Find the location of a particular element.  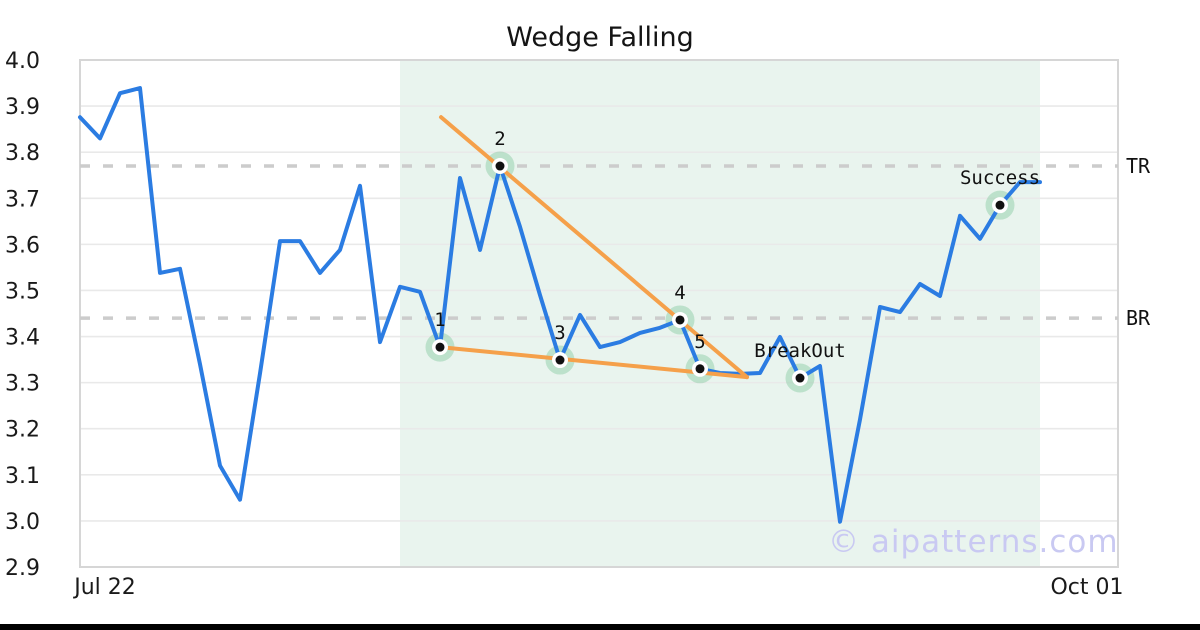

marker-label-Success: Success is located at coordinates (1000, 178).